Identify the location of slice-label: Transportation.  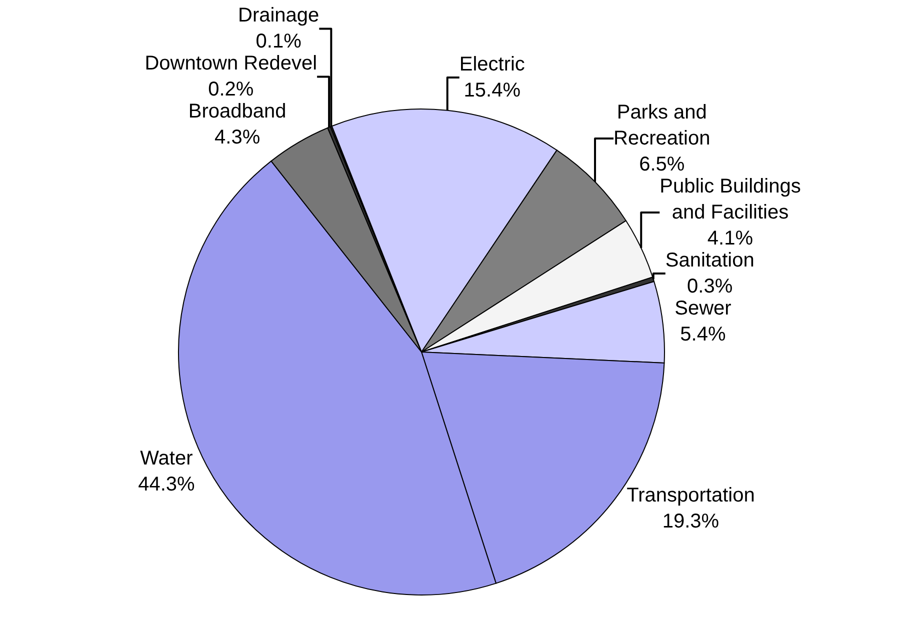
(690, 495).